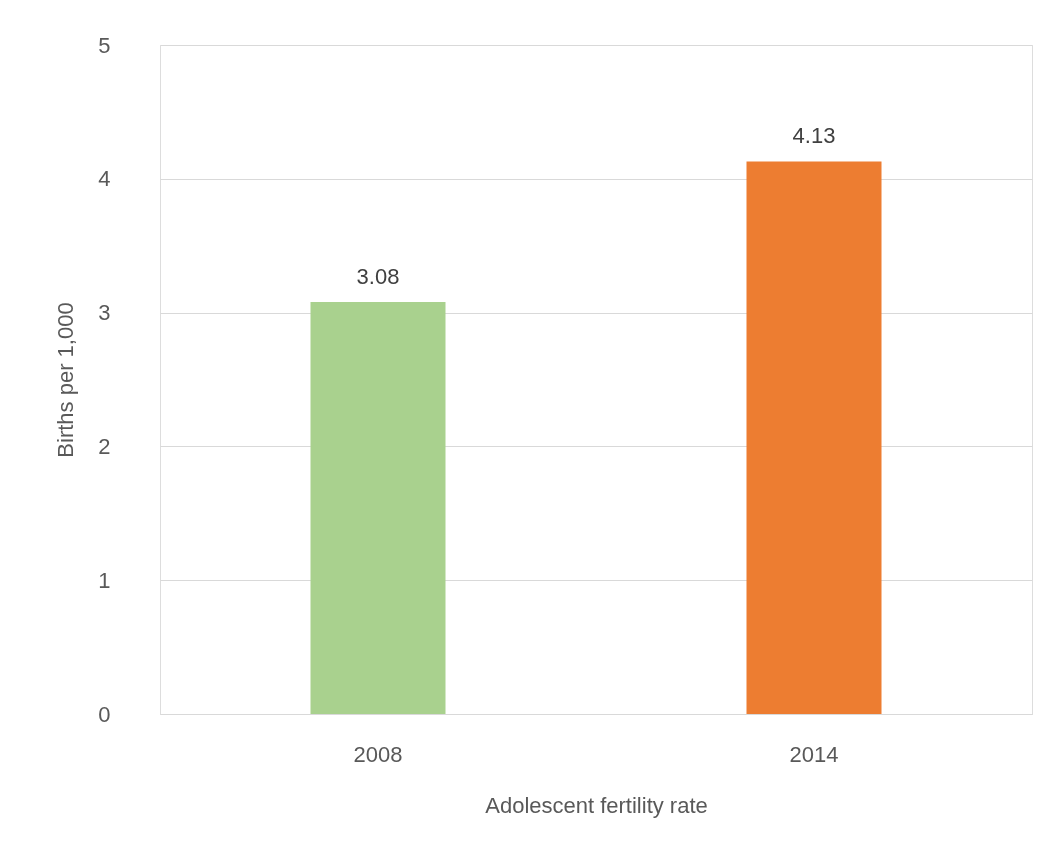  I want to click on x-axis-title: Adolescent fertility rate, so click(596, 805).